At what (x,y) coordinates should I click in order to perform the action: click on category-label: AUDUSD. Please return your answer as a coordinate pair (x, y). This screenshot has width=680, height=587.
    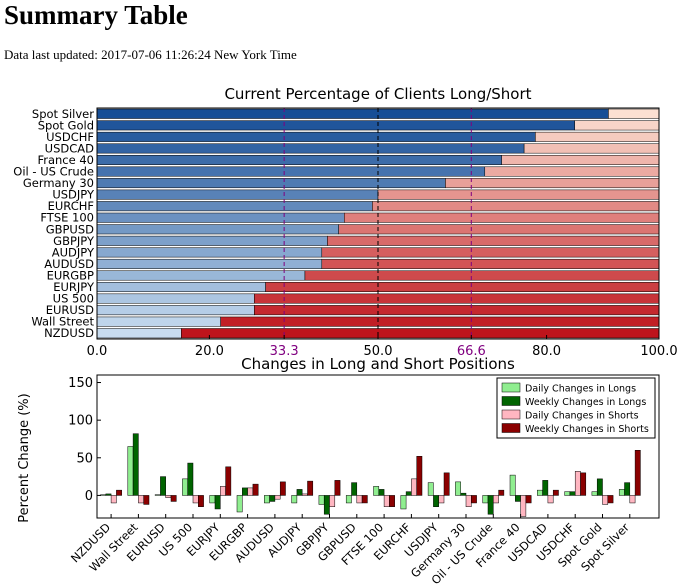
    Looking at the image, I should click on (69, 264).